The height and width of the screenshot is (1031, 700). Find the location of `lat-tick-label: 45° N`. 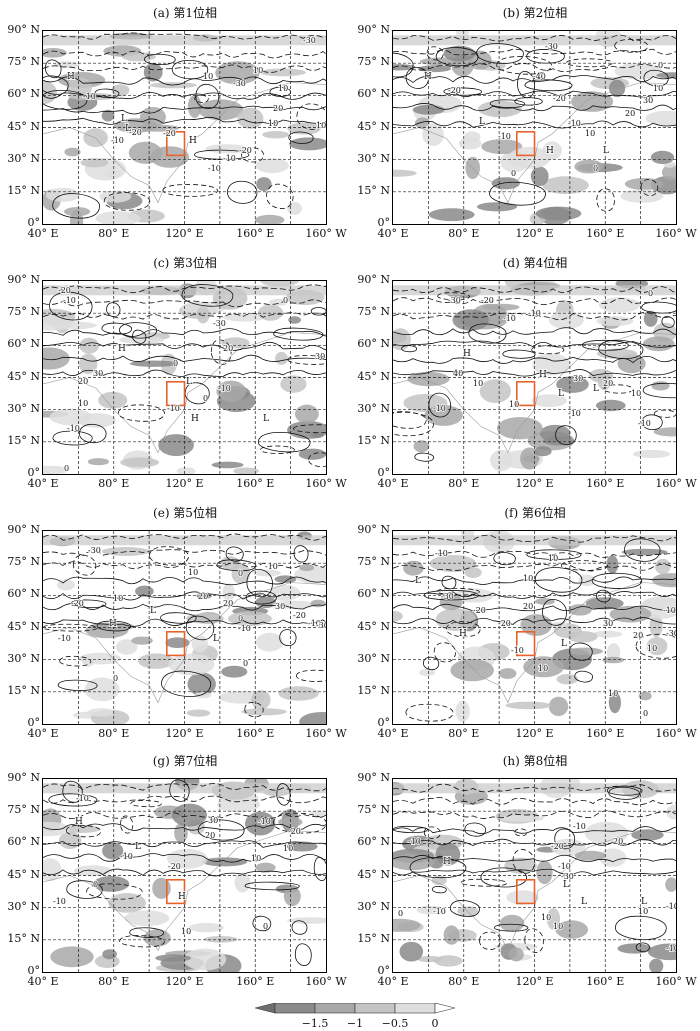

lat-tick-label: 45° N is located at coordinates (23, 376).